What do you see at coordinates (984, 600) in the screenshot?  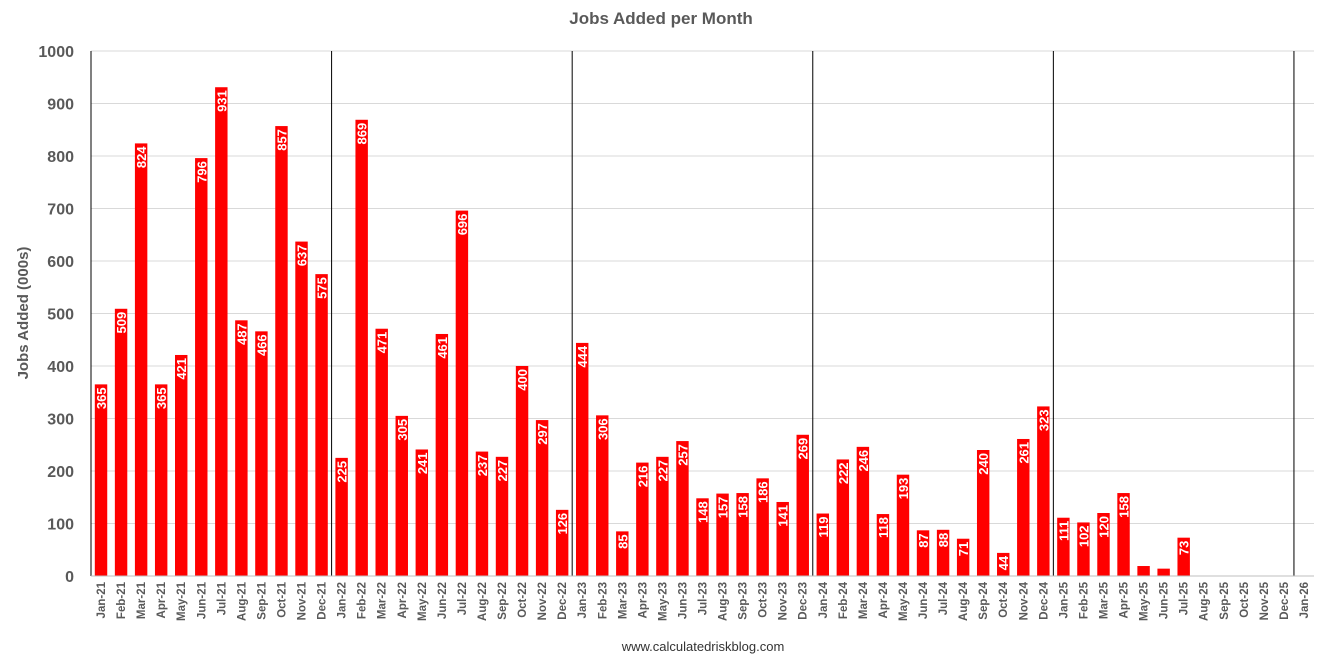 I see `x-tick-label: Sep-24` at bounding box center [984, 600].